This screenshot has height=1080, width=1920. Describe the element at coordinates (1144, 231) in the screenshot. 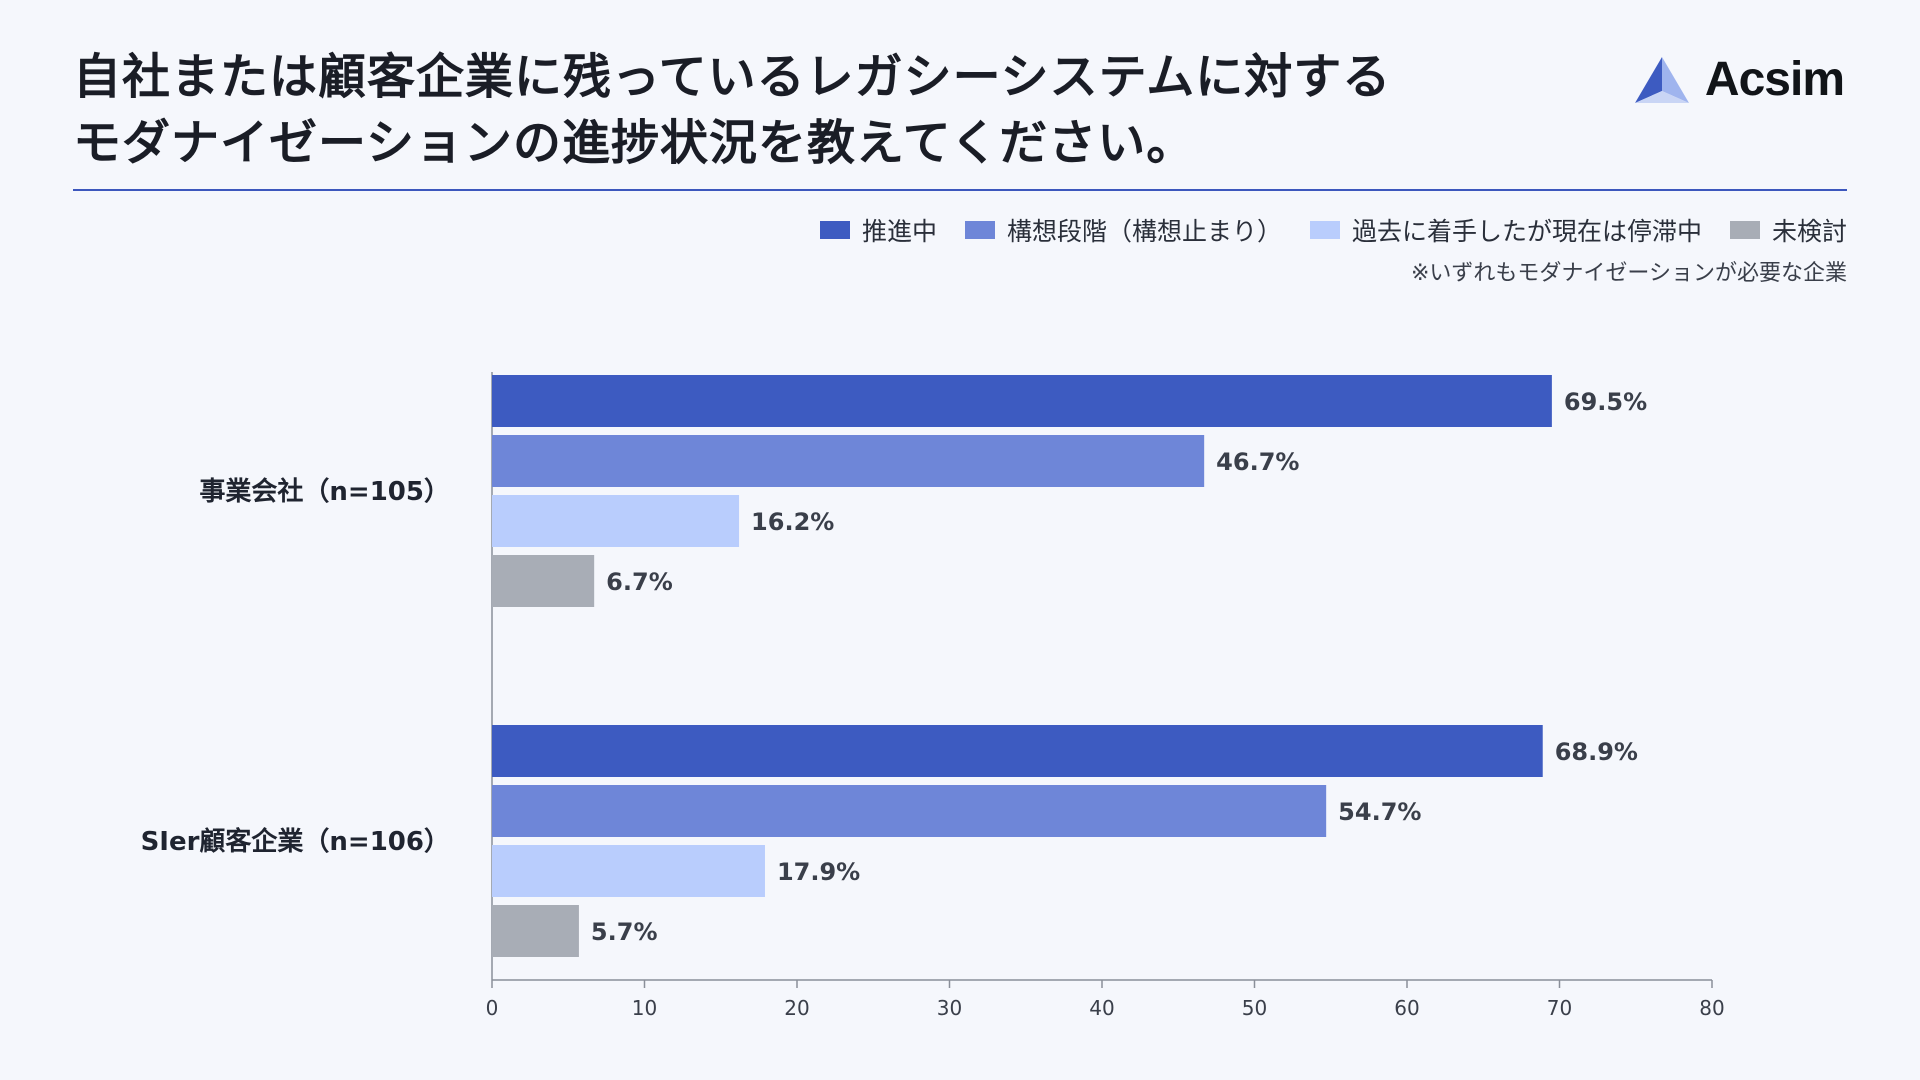

I see `legend-label-2: 構想段階（構想止まり）` at that location.